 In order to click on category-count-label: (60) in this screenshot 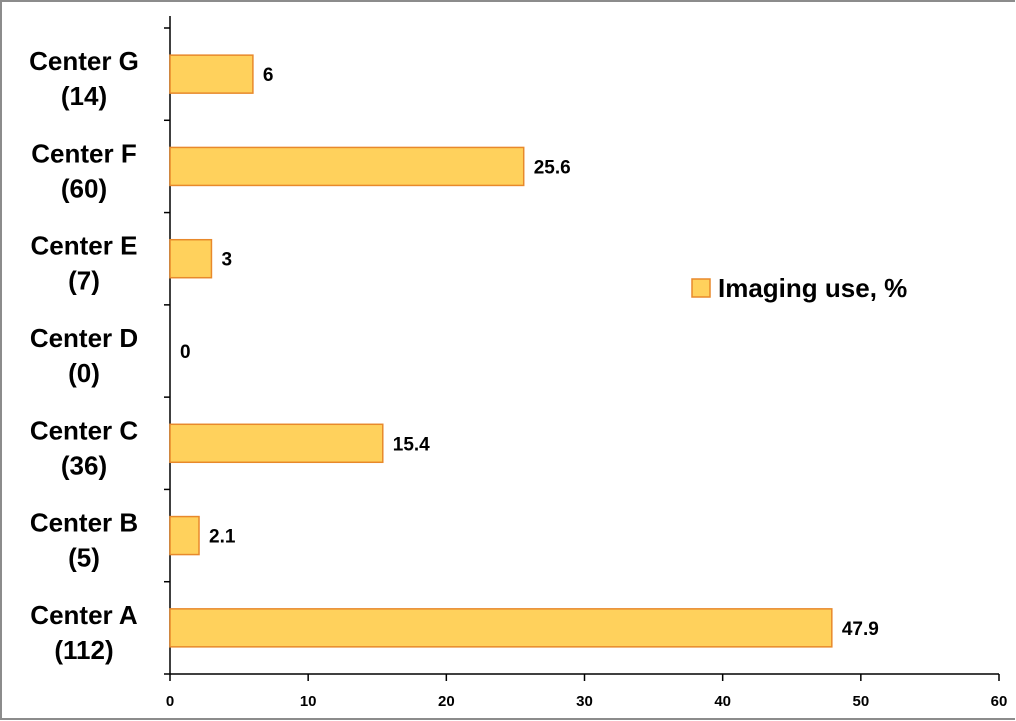, I will do `click(84, 188)`.